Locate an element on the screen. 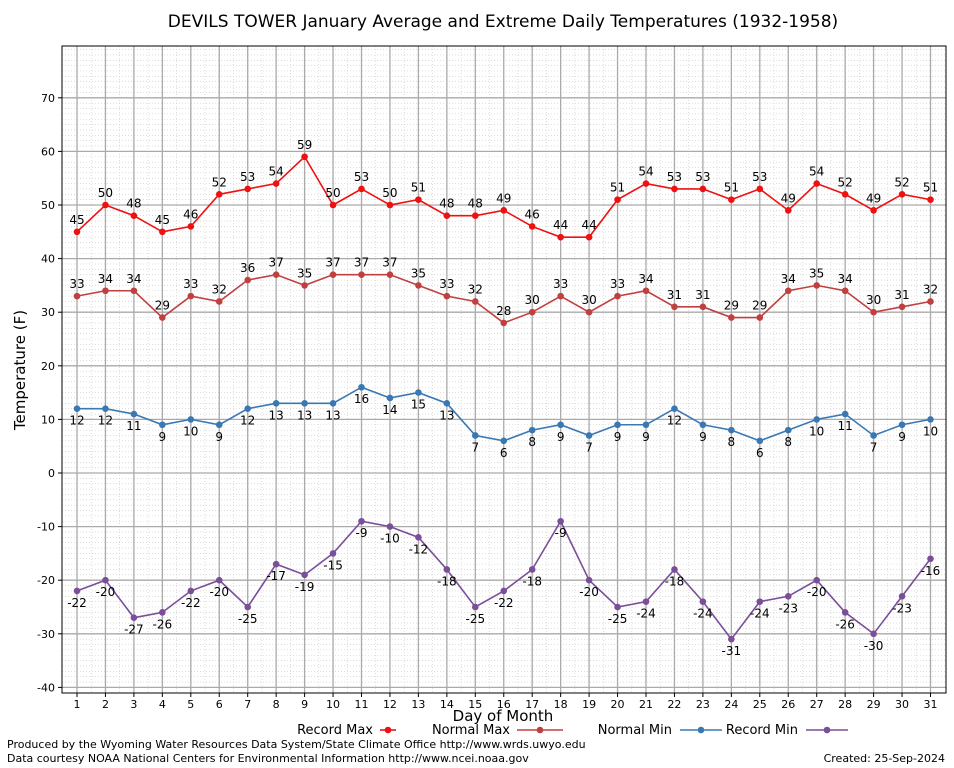  data-label-record-max: 51 is located at coordinates (617, 188).